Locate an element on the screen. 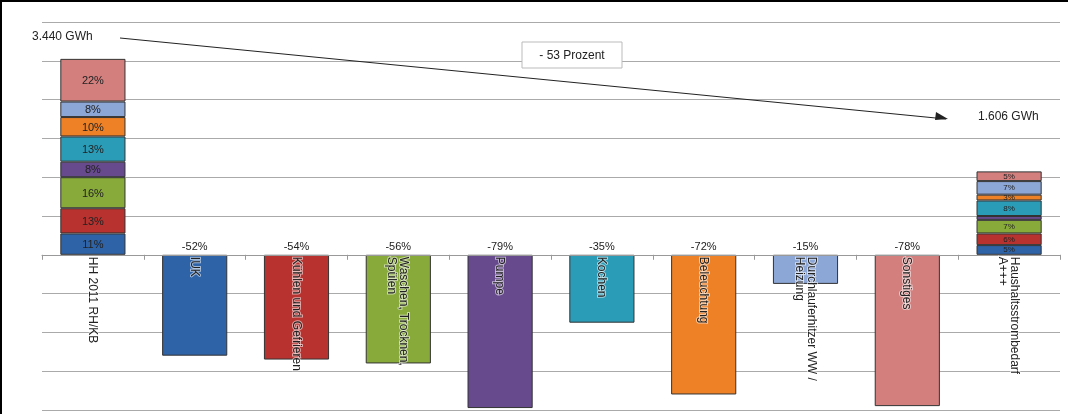 The width and height of the screenshot is (1068, 414). x-tick-label: Sonstiges is located at coordinates (907, 283).